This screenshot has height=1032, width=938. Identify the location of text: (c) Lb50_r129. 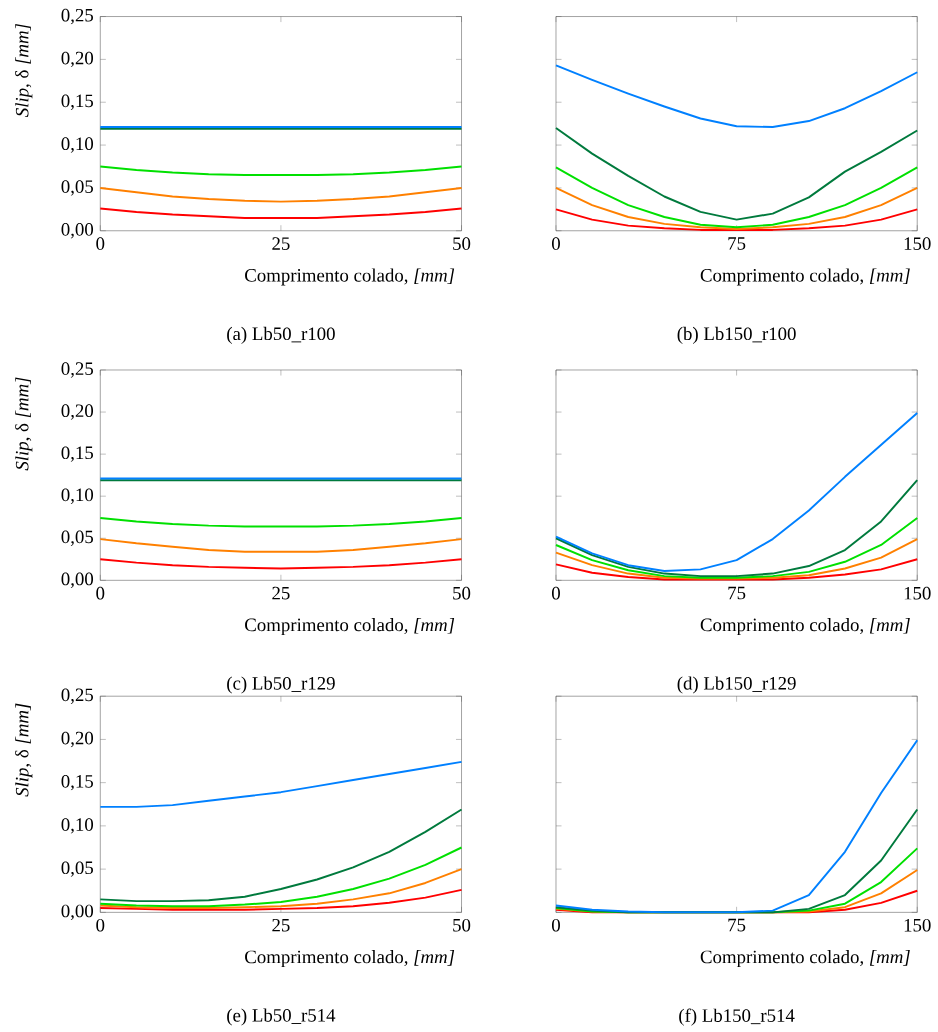
(281, 685).